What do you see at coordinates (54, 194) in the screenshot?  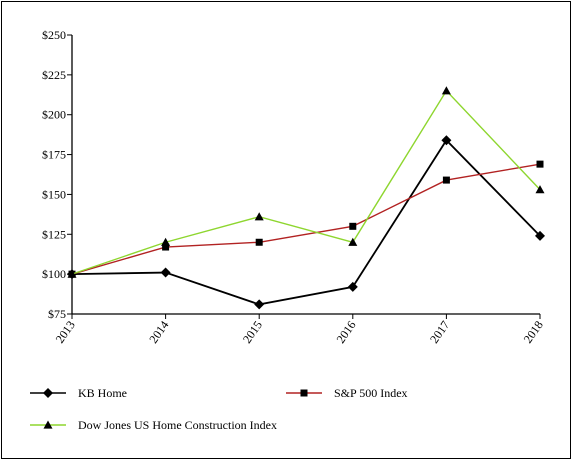 I see `y-tick-label: $150` at bounding box center [54, 194].